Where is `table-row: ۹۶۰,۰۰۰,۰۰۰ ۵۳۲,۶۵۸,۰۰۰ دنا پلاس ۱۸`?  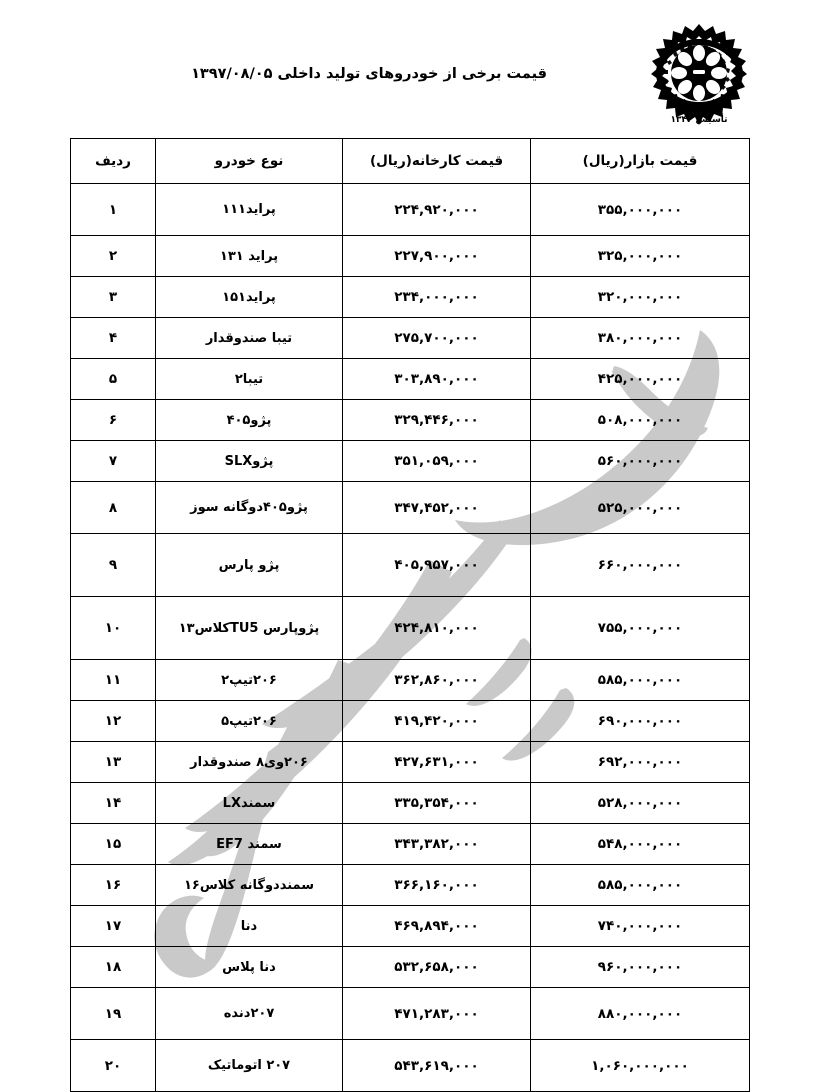
table-row: ۹۶۰,۰۰۰,۰۰۰ ۵۳۲,۶۵۸,۰۰۰ دنا پلاس ۱۸ is located at coordinates (410, 967).